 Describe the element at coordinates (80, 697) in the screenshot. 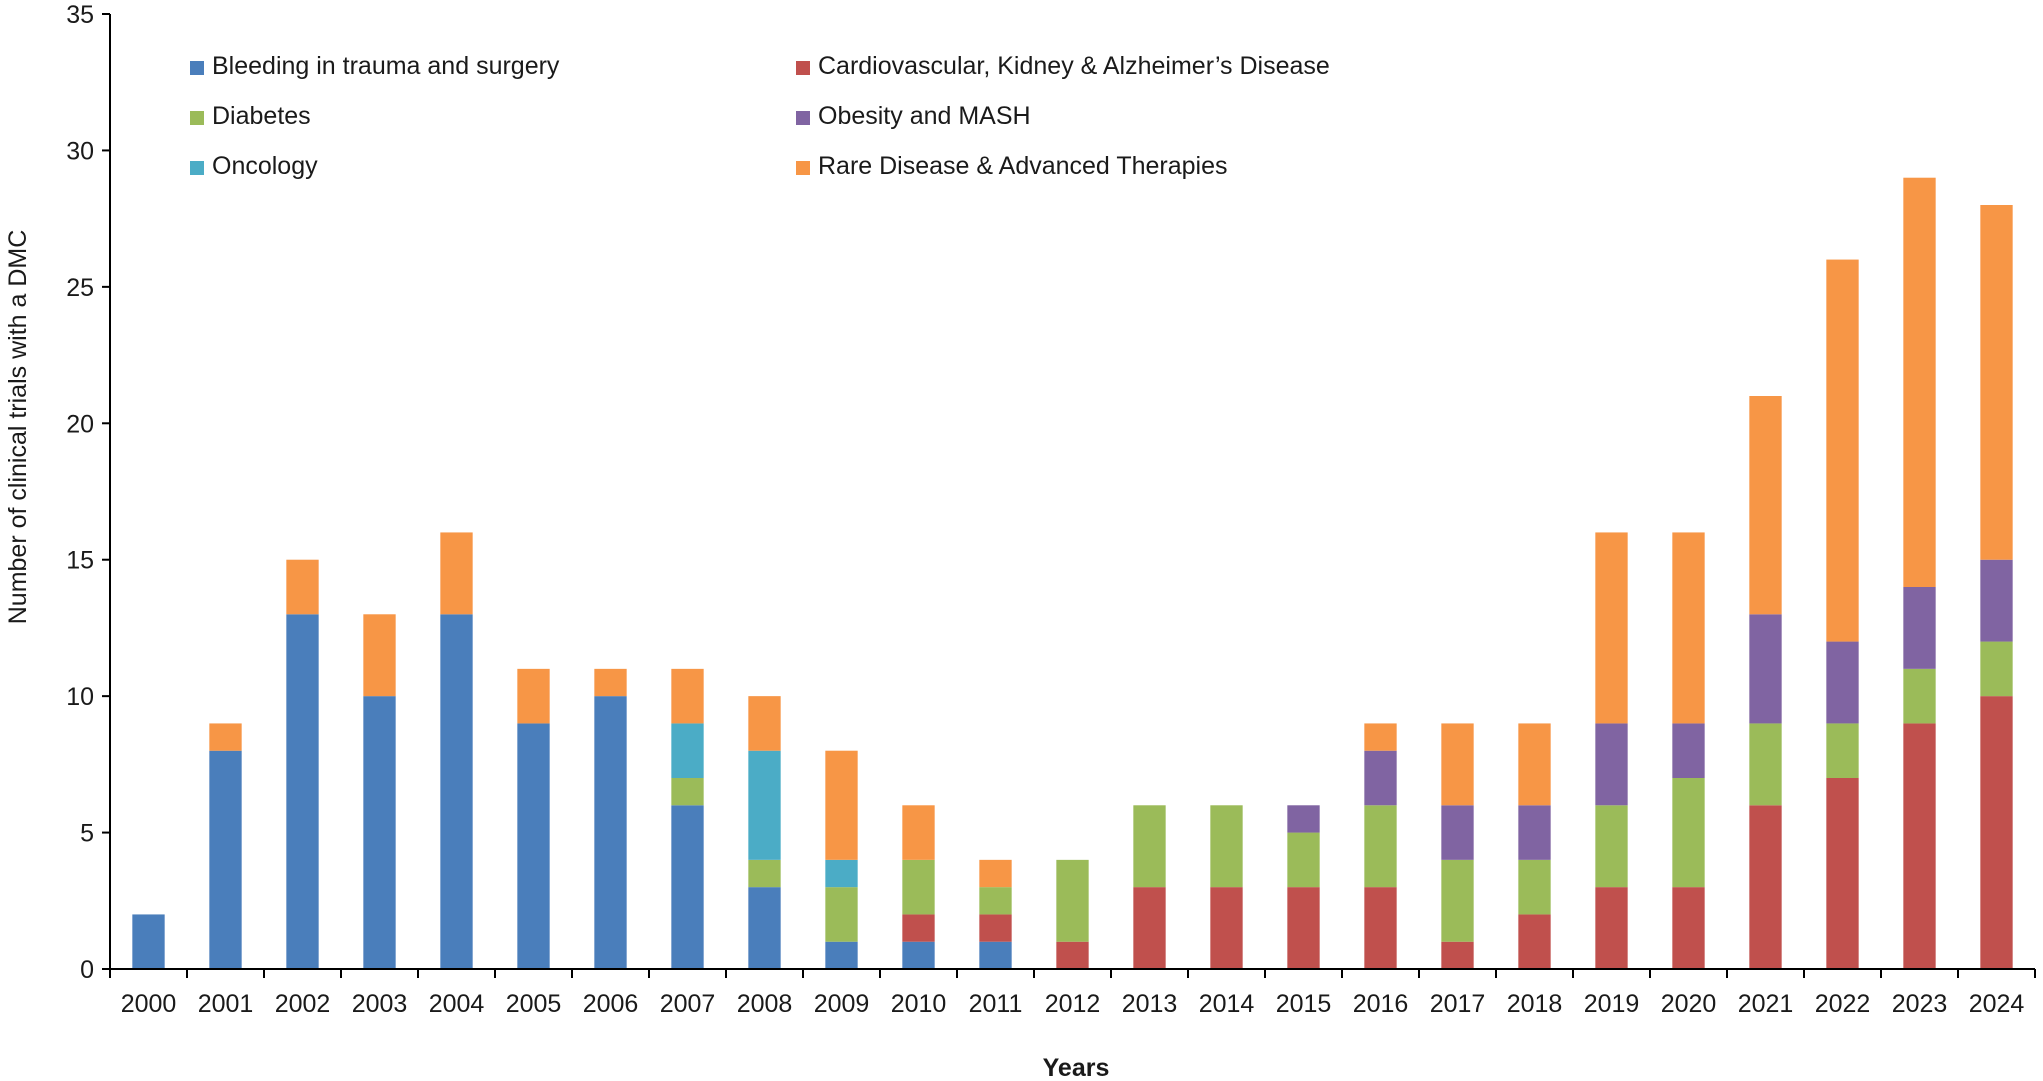

I see `y-tick-label-10: 10` at that location.